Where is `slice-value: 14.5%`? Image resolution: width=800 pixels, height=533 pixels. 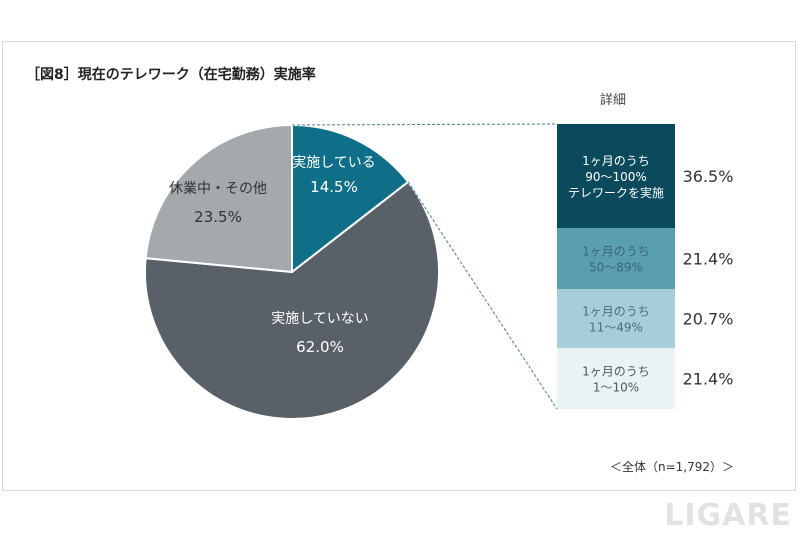 slice-value: 14.5% is located at coordinates (334, 187).